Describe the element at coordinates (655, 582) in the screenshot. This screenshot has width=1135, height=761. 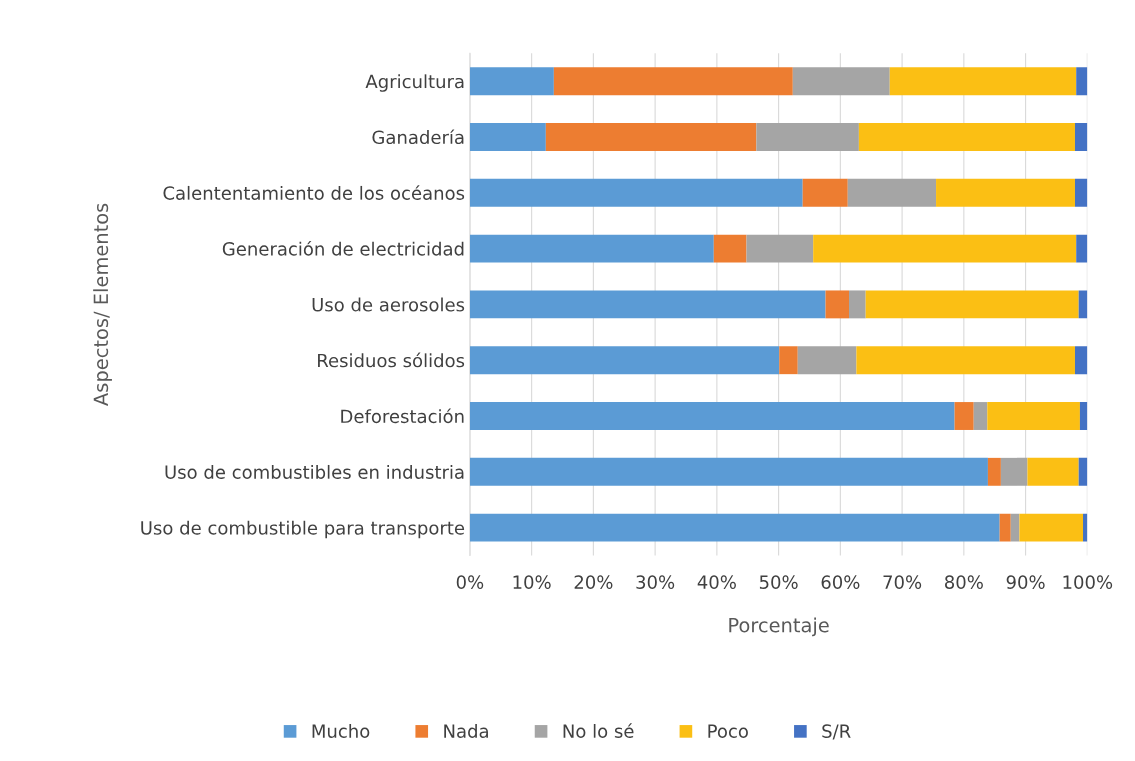
I see `x-tick-label: 30%` at that location.